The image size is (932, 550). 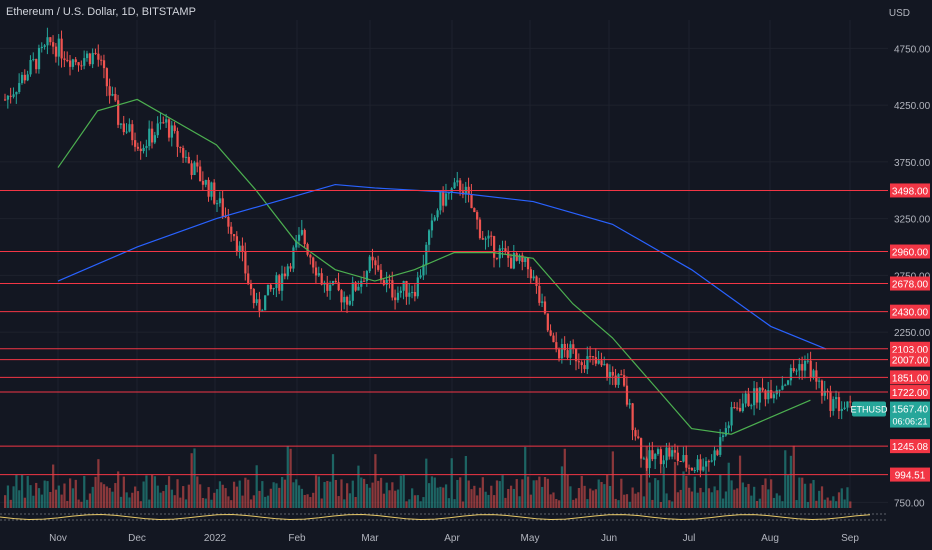 What do you see at coordinates (101, 12) in the screenshot?
I see `chart-title: Ethereum / U.S. Dollar, 1D, BITSTAMP` at bounding box center [101, 12].